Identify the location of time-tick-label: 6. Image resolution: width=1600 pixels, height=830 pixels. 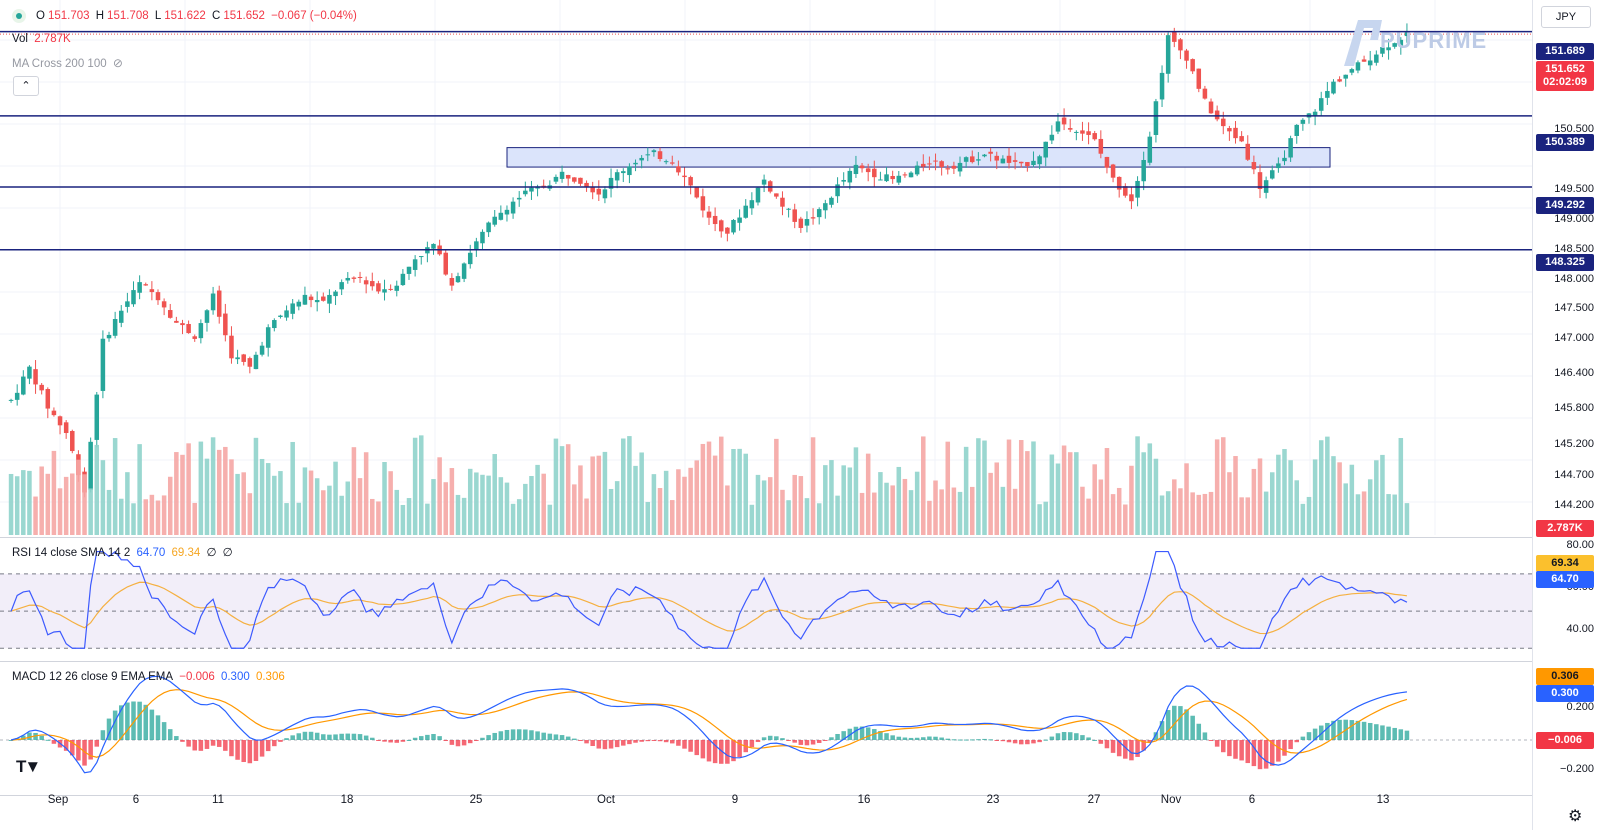
(136, 800).